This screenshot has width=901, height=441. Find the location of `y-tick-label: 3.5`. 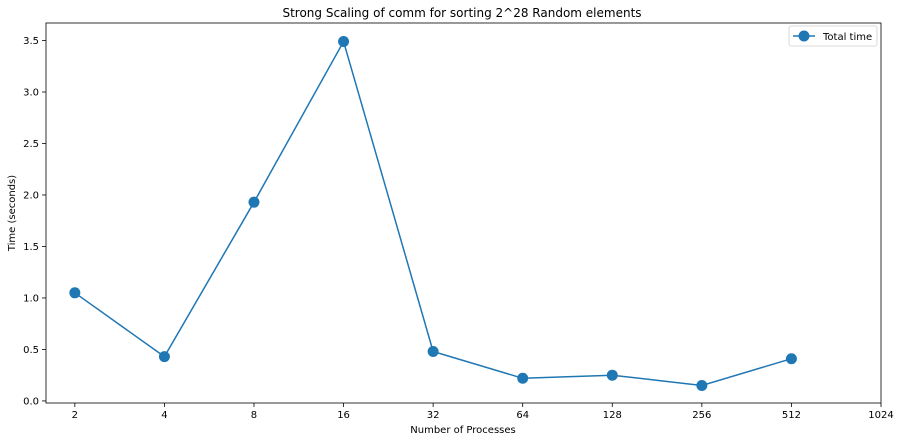

y-tick-label: 3.5 is located at coordinates (31, 41).